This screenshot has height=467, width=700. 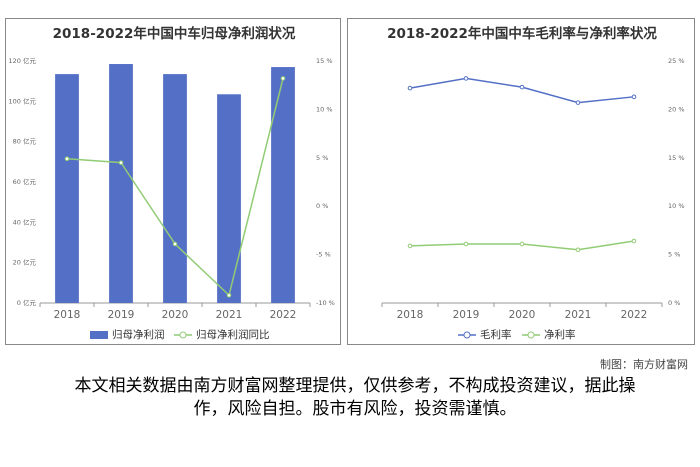 What do you see at coordinates (23, 60) in the screenshot?
I see `y-tick-label: 120 亿元` at bounding box center [23, 60].